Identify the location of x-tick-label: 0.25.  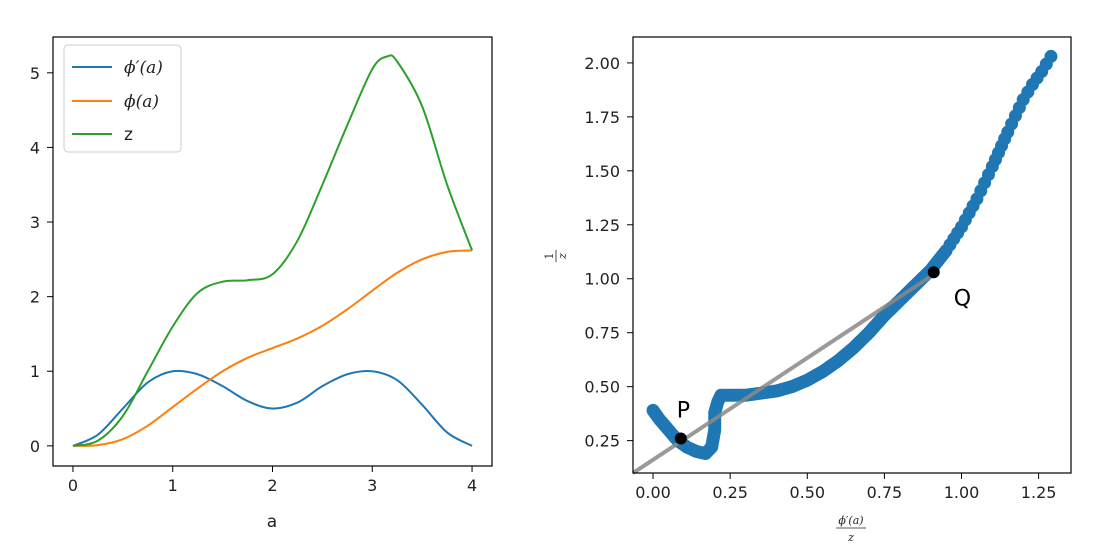
(730, 492).